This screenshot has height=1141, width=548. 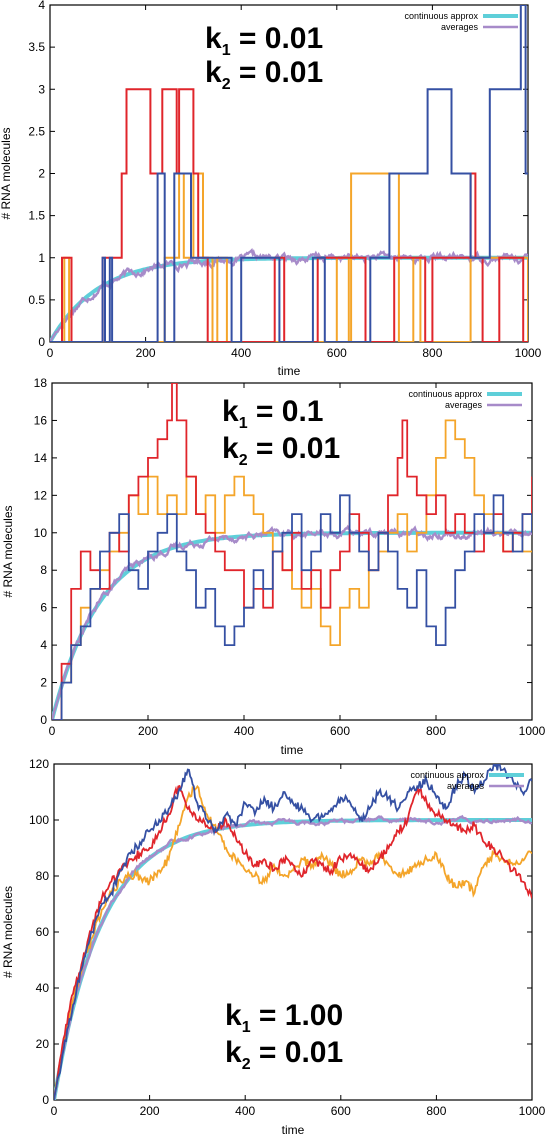 What do you see at coordinates (297, 1015) in the screenshot?
I see `param-k1-value: = 1.00` at bounding box center [297, 1015].